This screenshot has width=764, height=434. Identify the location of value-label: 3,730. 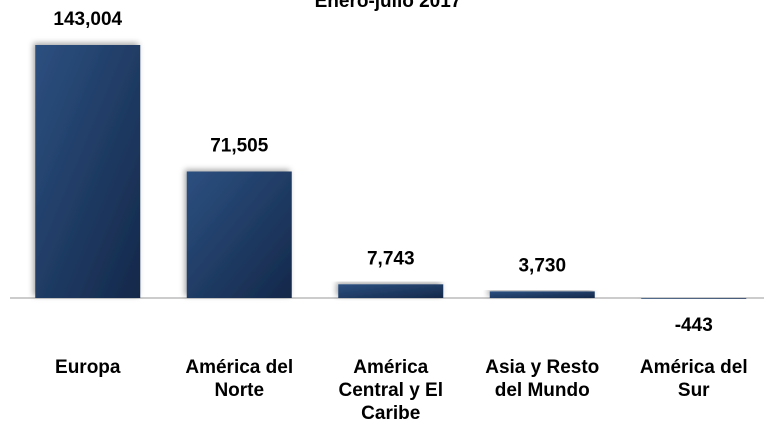
(542, 265).